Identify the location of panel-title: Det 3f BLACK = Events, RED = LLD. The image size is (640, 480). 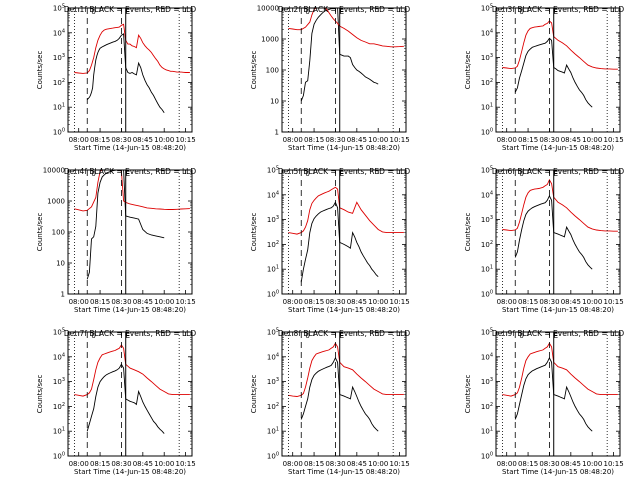
(558, 9).